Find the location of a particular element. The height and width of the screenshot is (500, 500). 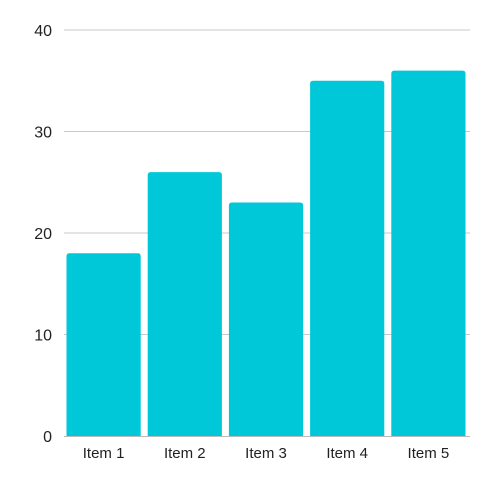

x-axis-ticks: Item 1 Item 2 Item 3 Item 4 Item 5 is located at coordinates (266, 453).